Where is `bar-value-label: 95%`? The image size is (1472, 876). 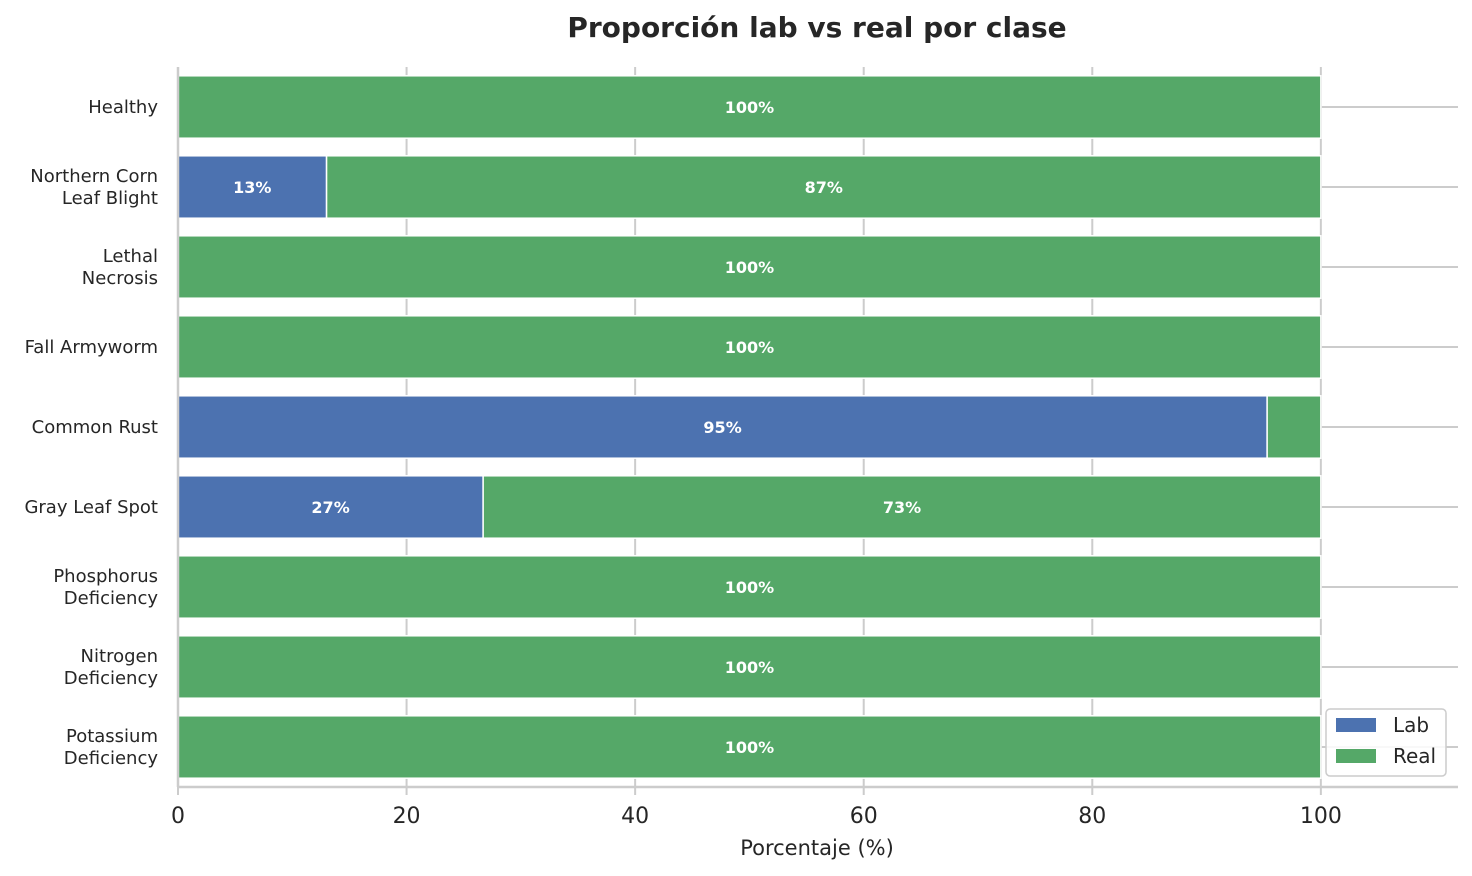 bar-value-label: 95% is located at coordinates (722, 427).